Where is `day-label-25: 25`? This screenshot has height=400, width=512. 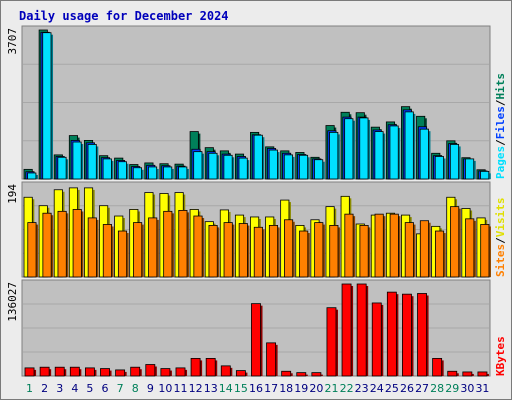 day-label-25: 25 is located at coordinates (392, 388).